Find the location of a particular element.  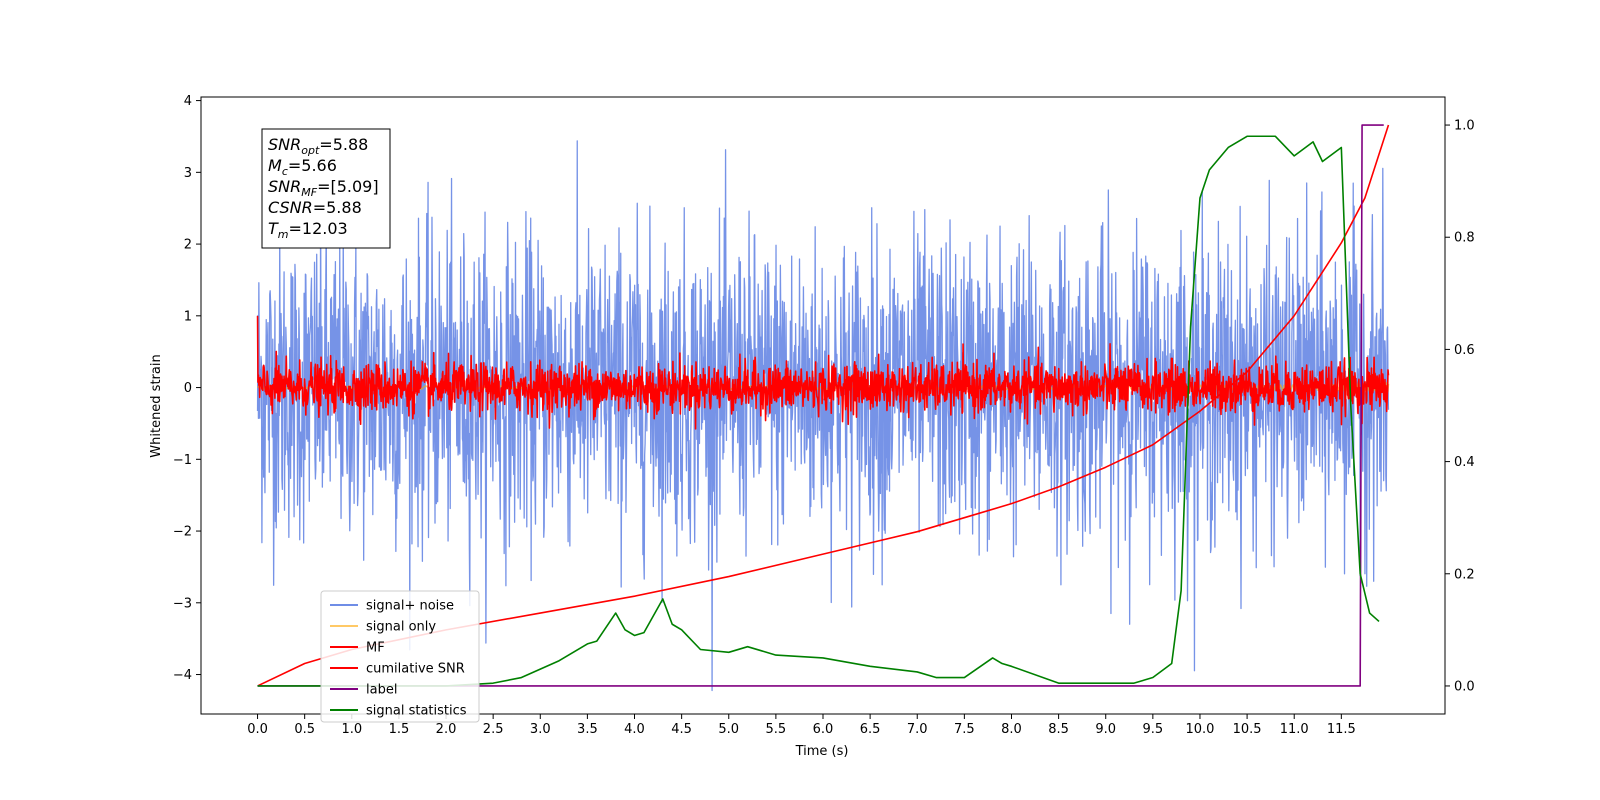

x-tick-label: 1.0 is located at coordinates (351, 729).